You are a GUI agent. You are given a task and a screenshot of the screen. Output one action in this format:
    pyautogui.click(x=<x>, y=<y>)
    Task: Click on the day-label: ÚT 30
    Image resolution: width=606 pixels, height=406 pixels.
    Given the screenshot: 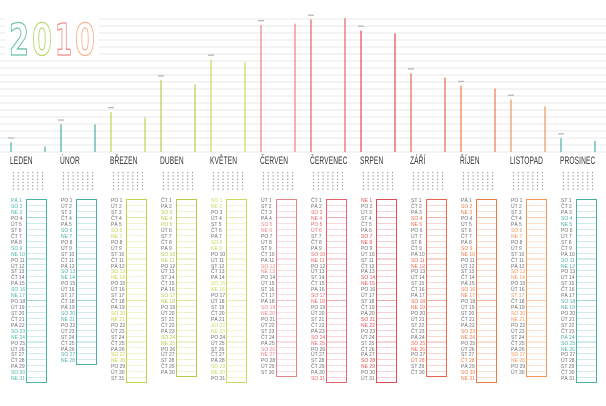 What is the action you would take?
    pyautogui.click(x=118, y=373)
    